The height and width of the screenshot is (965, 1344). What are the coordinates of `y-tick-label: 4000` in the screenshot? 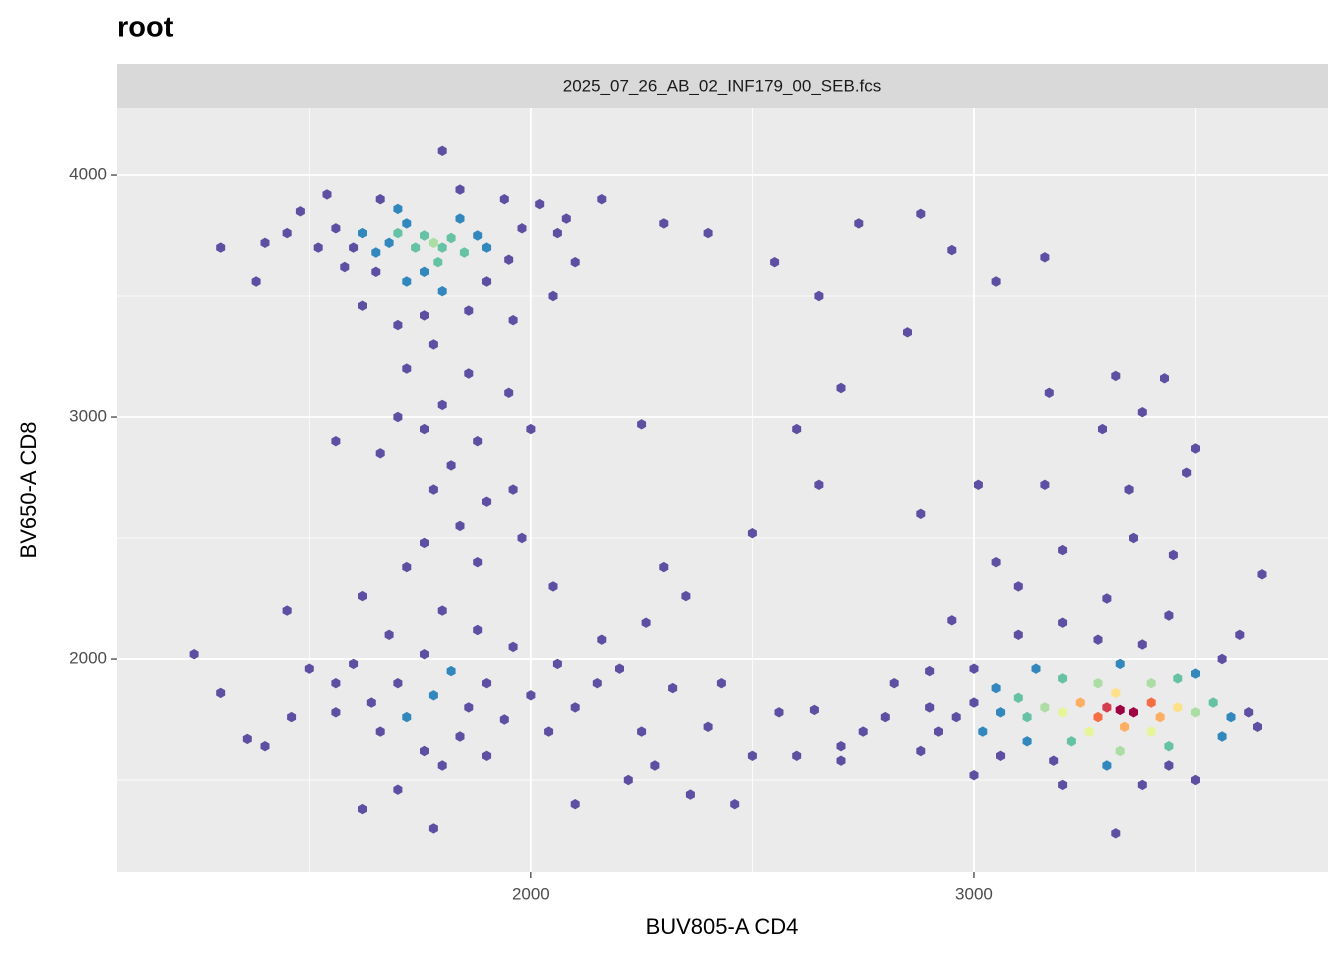 It's located at (88, 174).